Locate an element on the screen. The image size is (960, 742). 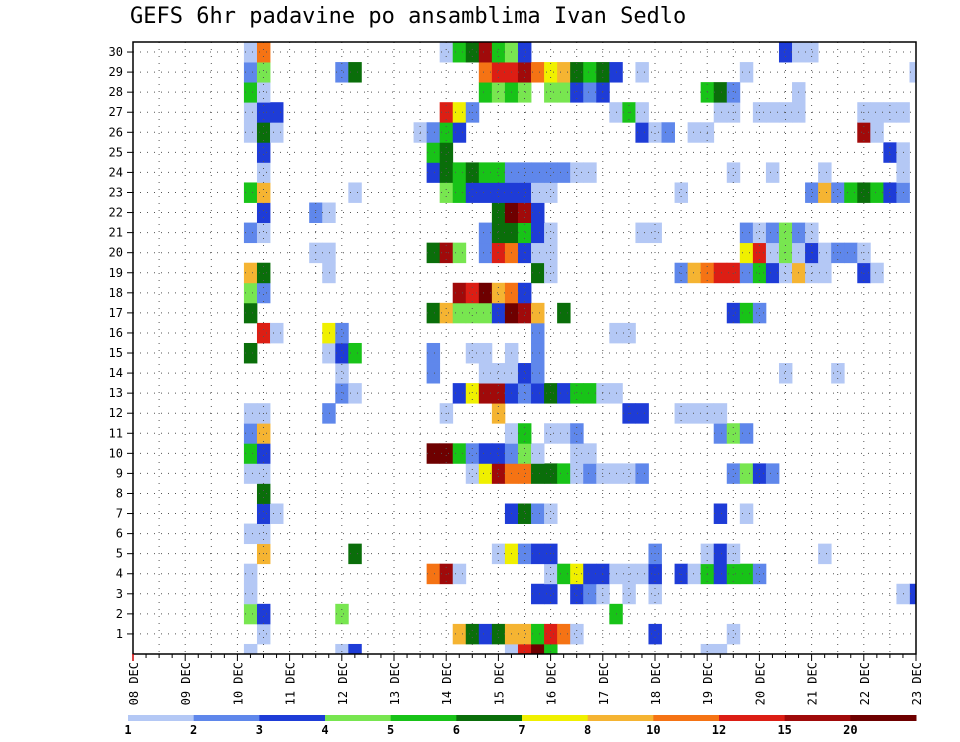
y-tick-label: 11 is located at coordinates (116, 433).